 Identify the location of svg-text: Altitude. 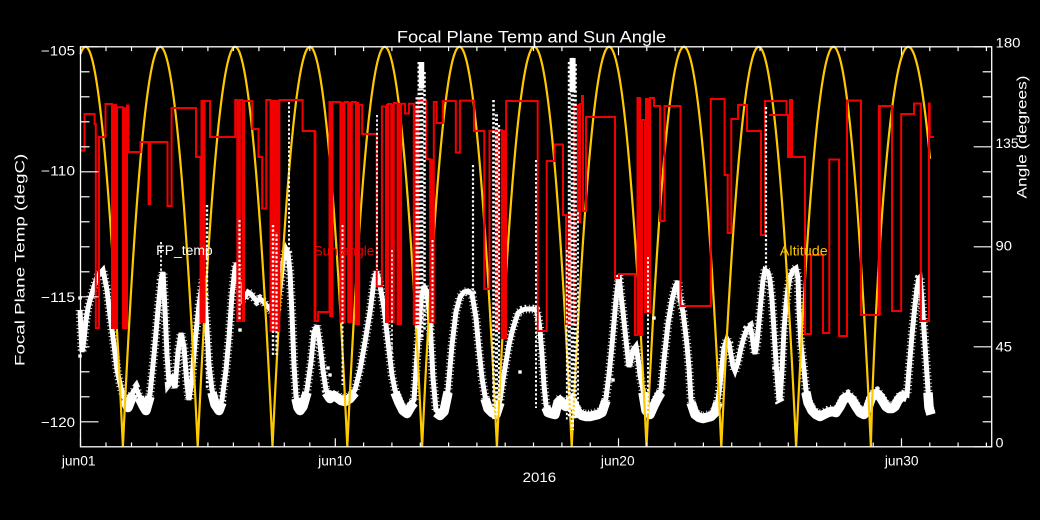
(804, 251).